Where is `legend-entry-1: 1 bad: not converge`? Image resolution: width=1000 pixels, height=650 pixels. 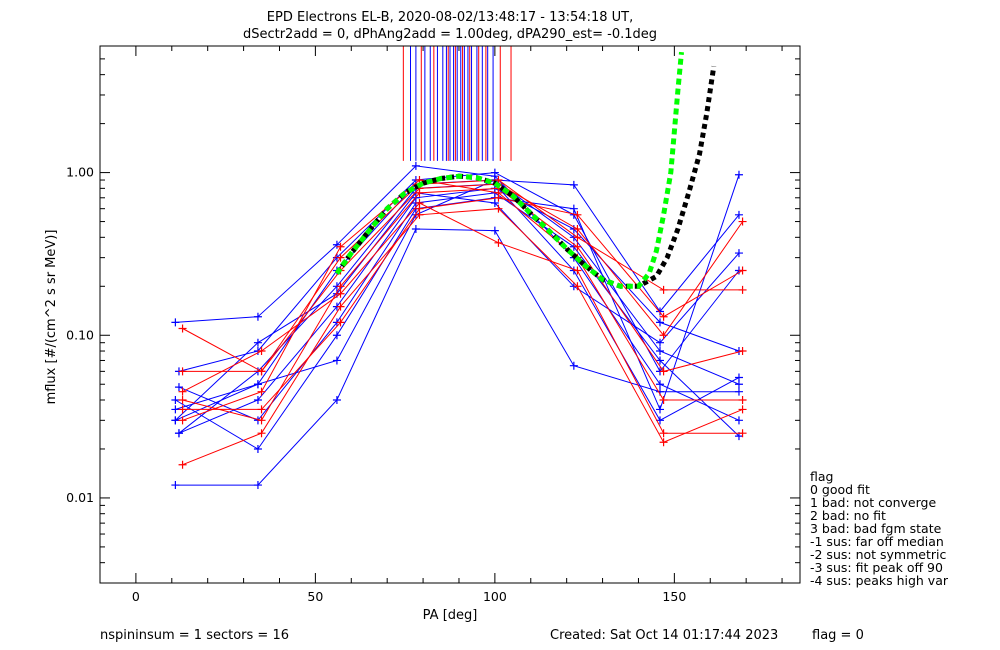
legend-entry-1: 1 bad: not converge is located at coordinates (873, 502).